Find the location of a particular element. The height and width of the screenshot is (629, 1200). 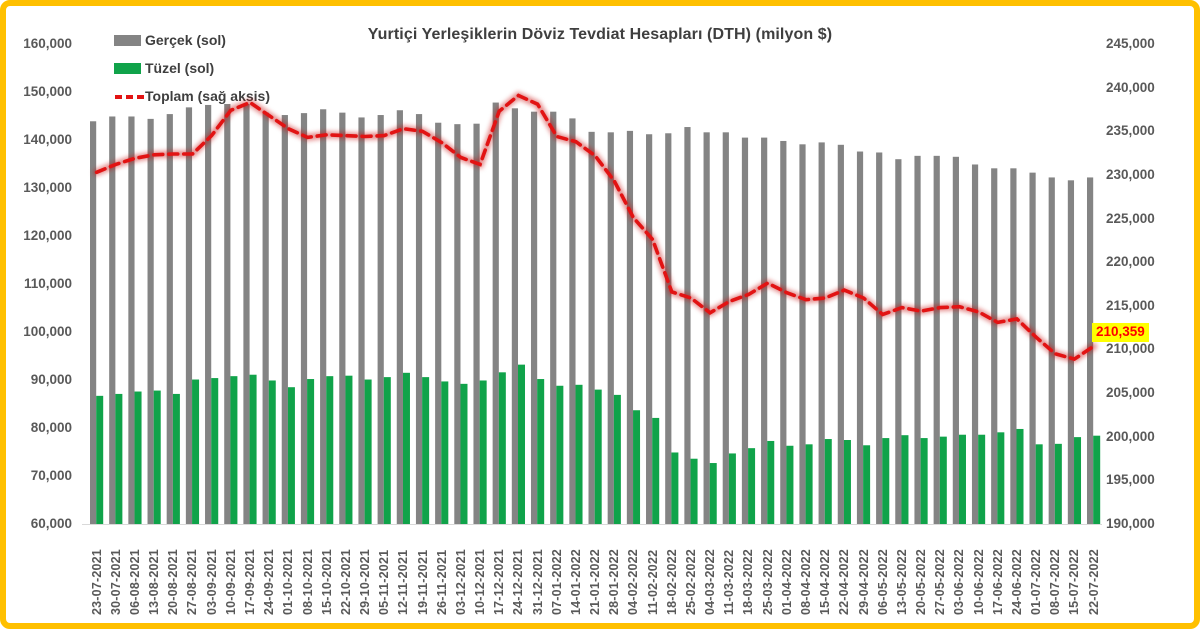

legend-swatch-tuzel is located at coordinates (127, 68).